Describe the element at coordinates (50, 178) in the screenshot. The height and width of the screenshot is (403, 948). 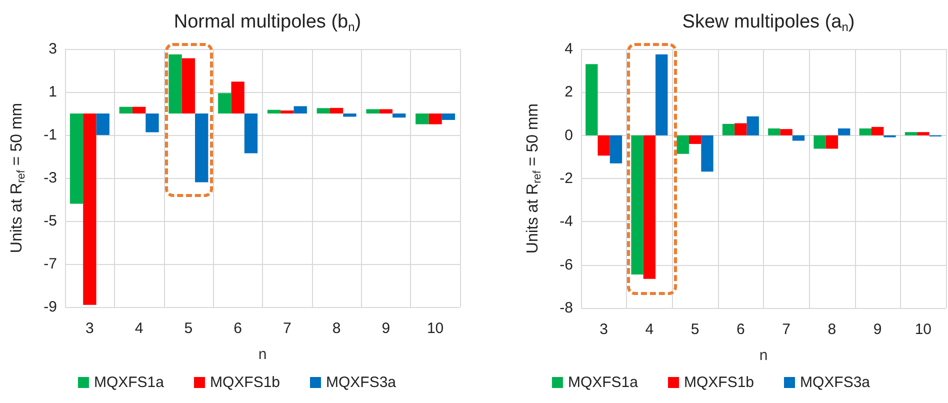
I see `y-tick-label: -3` at that location.